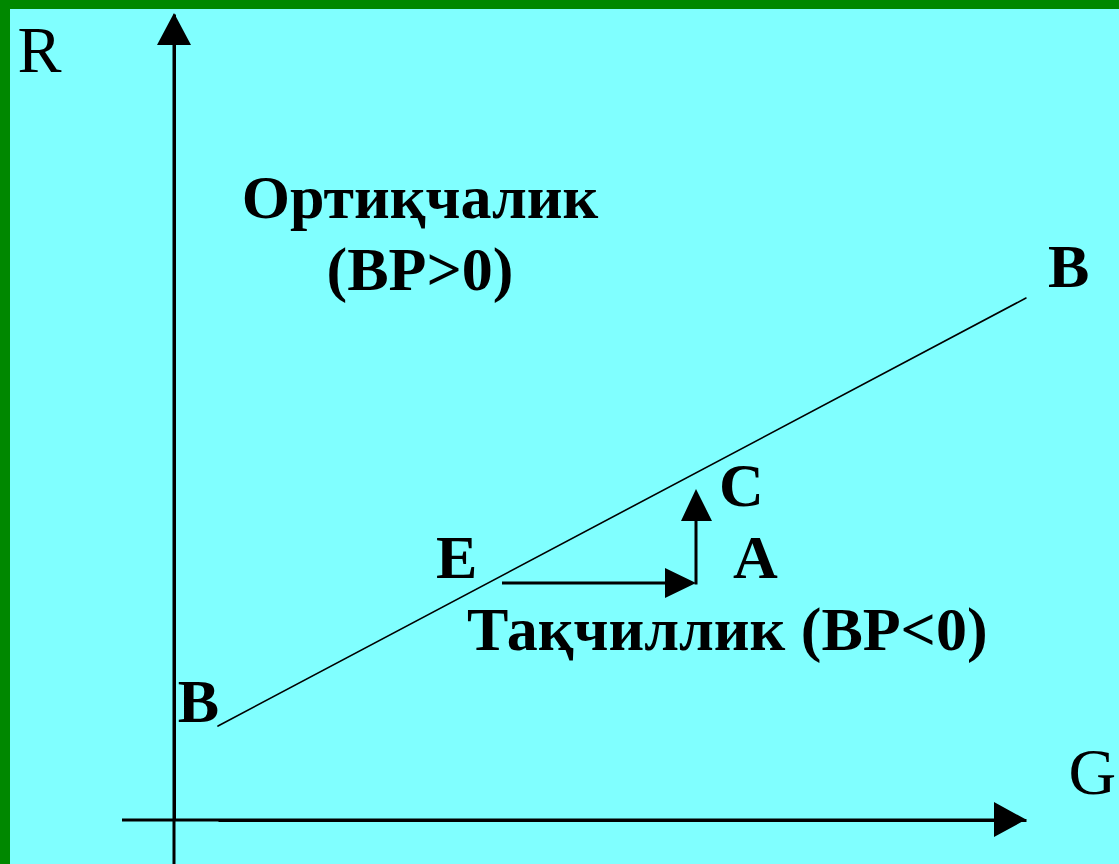 The width and height of the screenshot is (1119, 864). I want to click on annotation: Ортиқчалик (BP>0), so click(420, 233).